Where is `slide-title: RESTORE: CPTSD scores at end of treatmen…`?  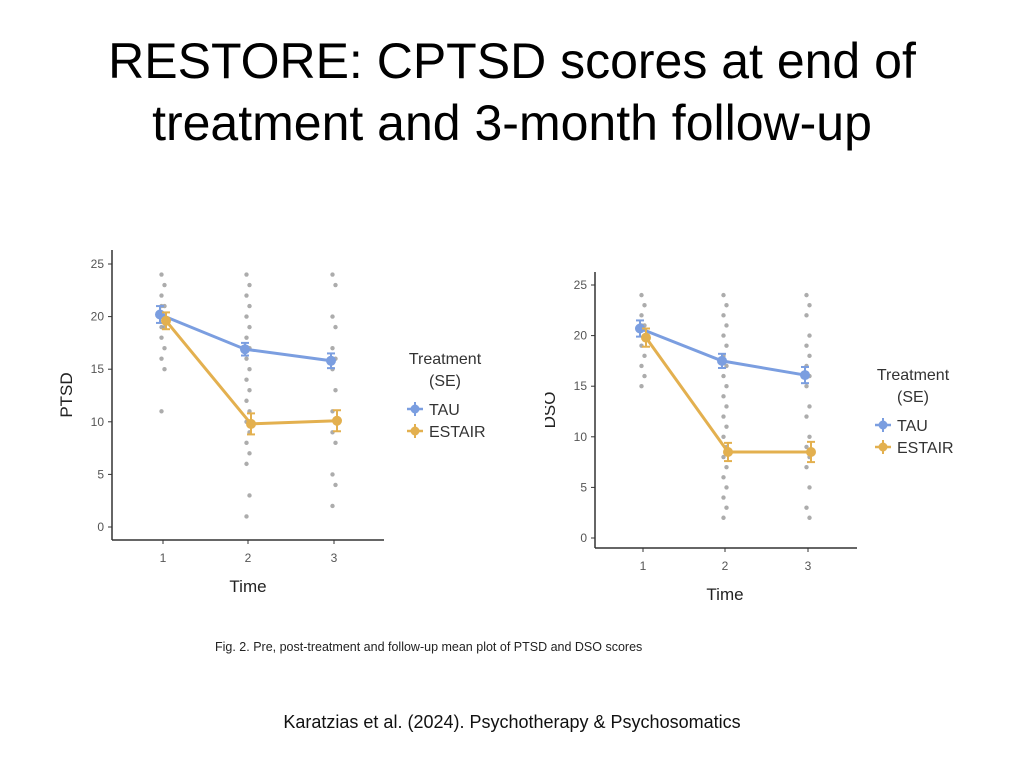 slide-title: RESTORE: CPTSD scores at end of treatmen… is located at coordinates (512, 92).